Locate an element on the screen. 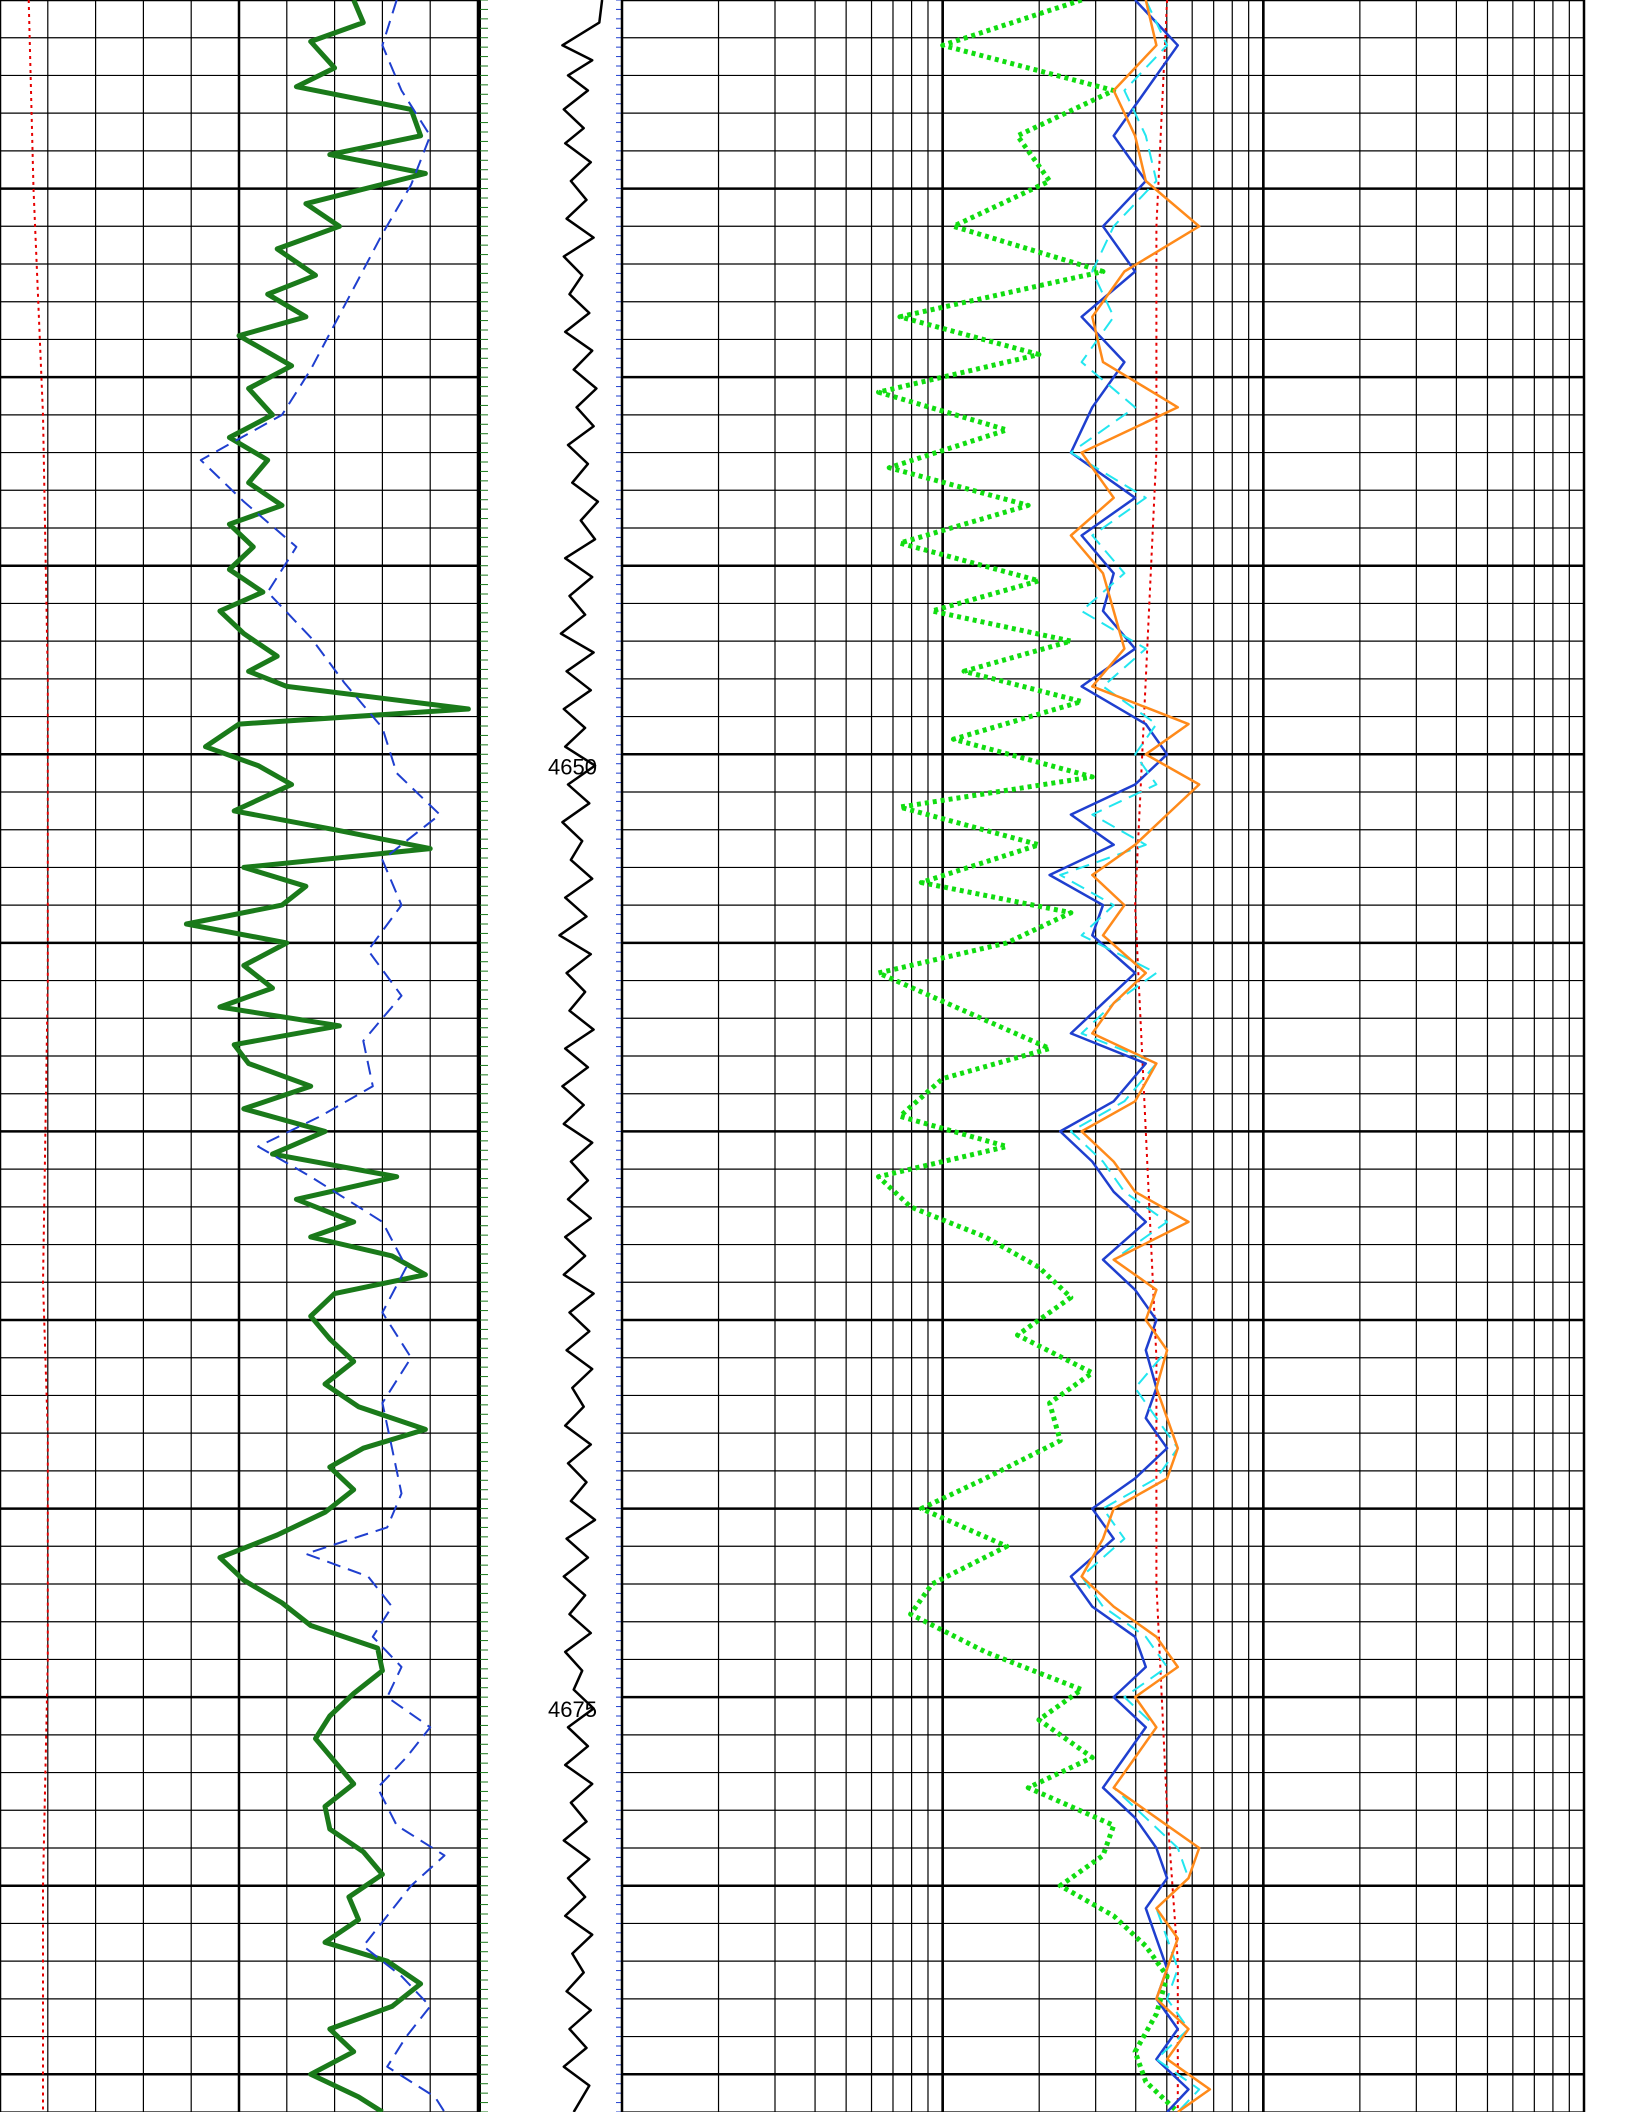 The width and height of the screenshot is (1632, 2112). depth-label-4675: 4675 is located at coordinates (572, 1709).